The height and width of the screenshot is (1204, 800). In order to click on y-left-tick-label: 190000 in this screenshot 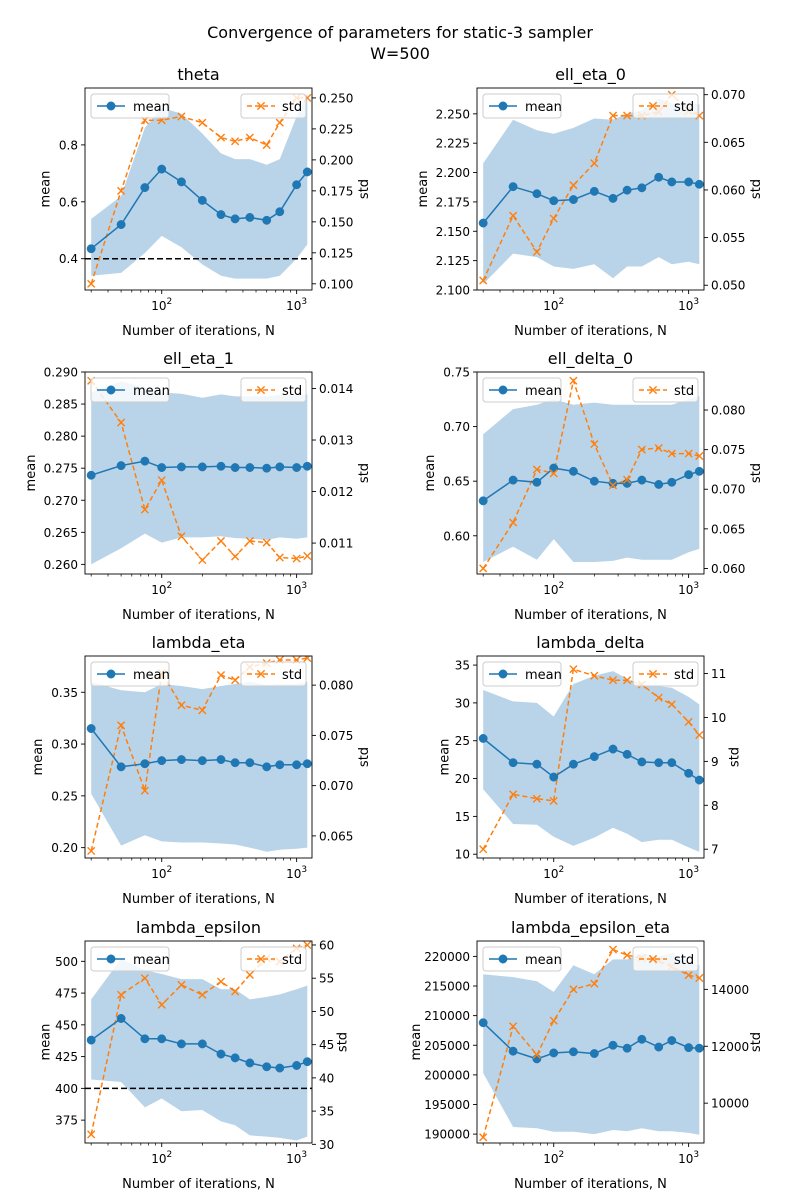, I will do `click(447, 1135)`.